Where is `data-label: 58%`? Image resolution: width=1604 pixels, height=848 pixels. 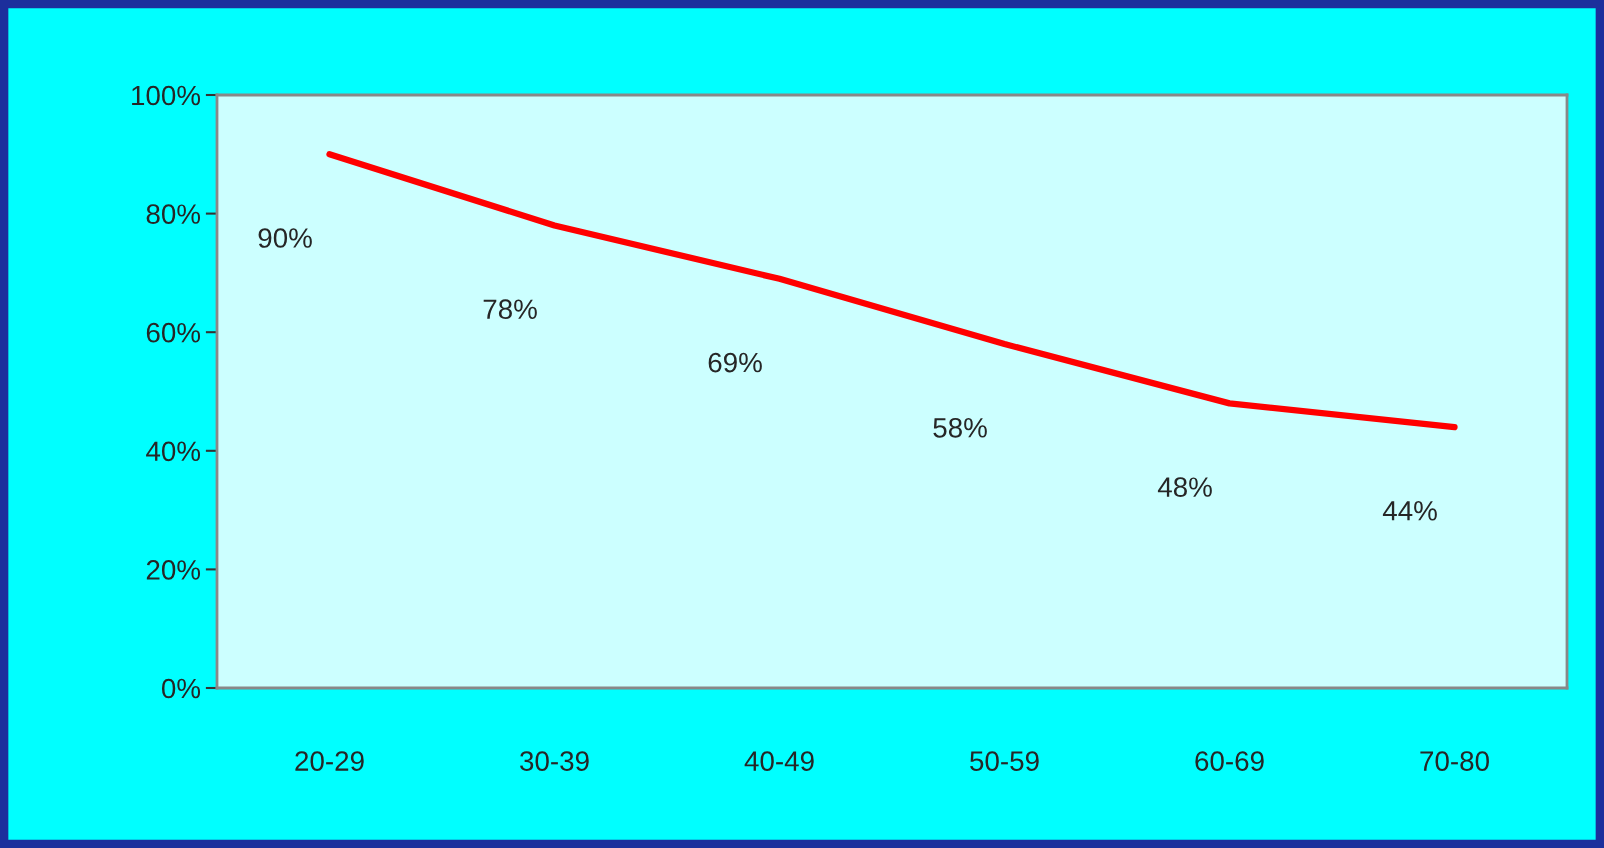
data-label: 58% is located at coordinates (960, 427).